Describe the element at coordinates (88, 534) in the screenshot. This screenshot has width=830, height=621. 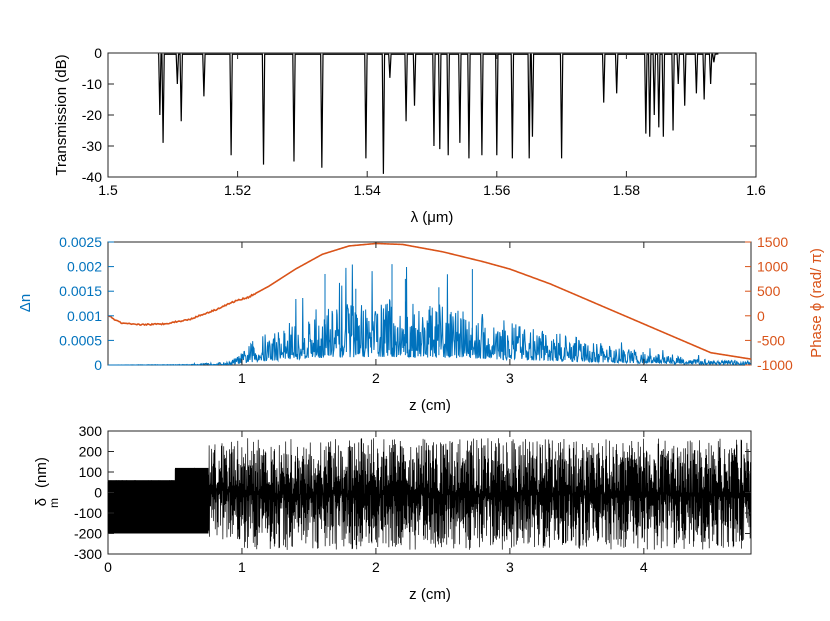
I see `period-chirp-y-tick-label: -200` at that location.